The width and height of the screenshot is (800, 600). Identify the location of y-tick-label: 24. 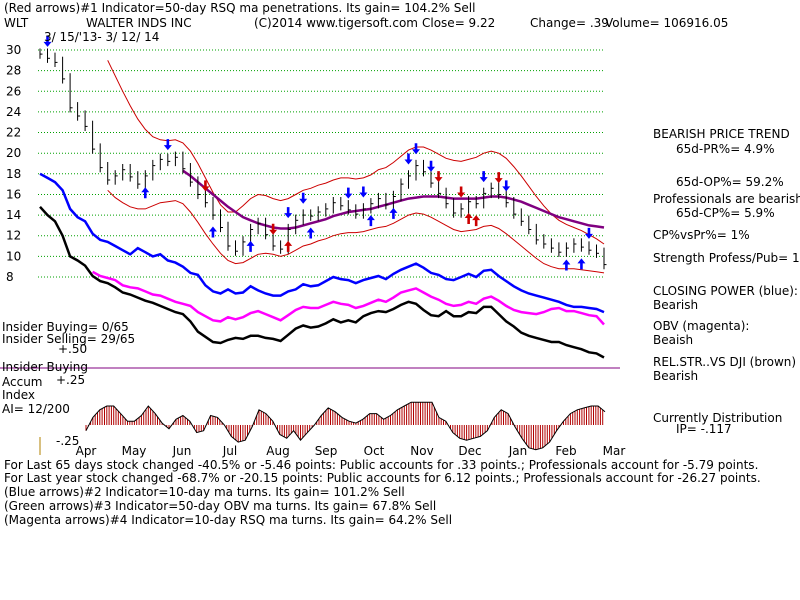
(13, 112).